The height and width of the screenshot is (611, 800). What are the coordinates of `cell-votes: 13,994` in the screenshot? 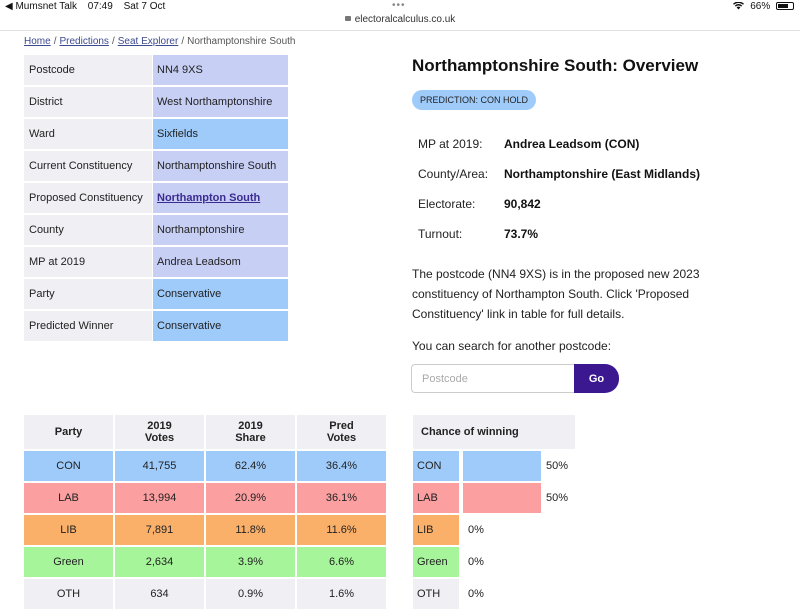 It's located at (159, 498).